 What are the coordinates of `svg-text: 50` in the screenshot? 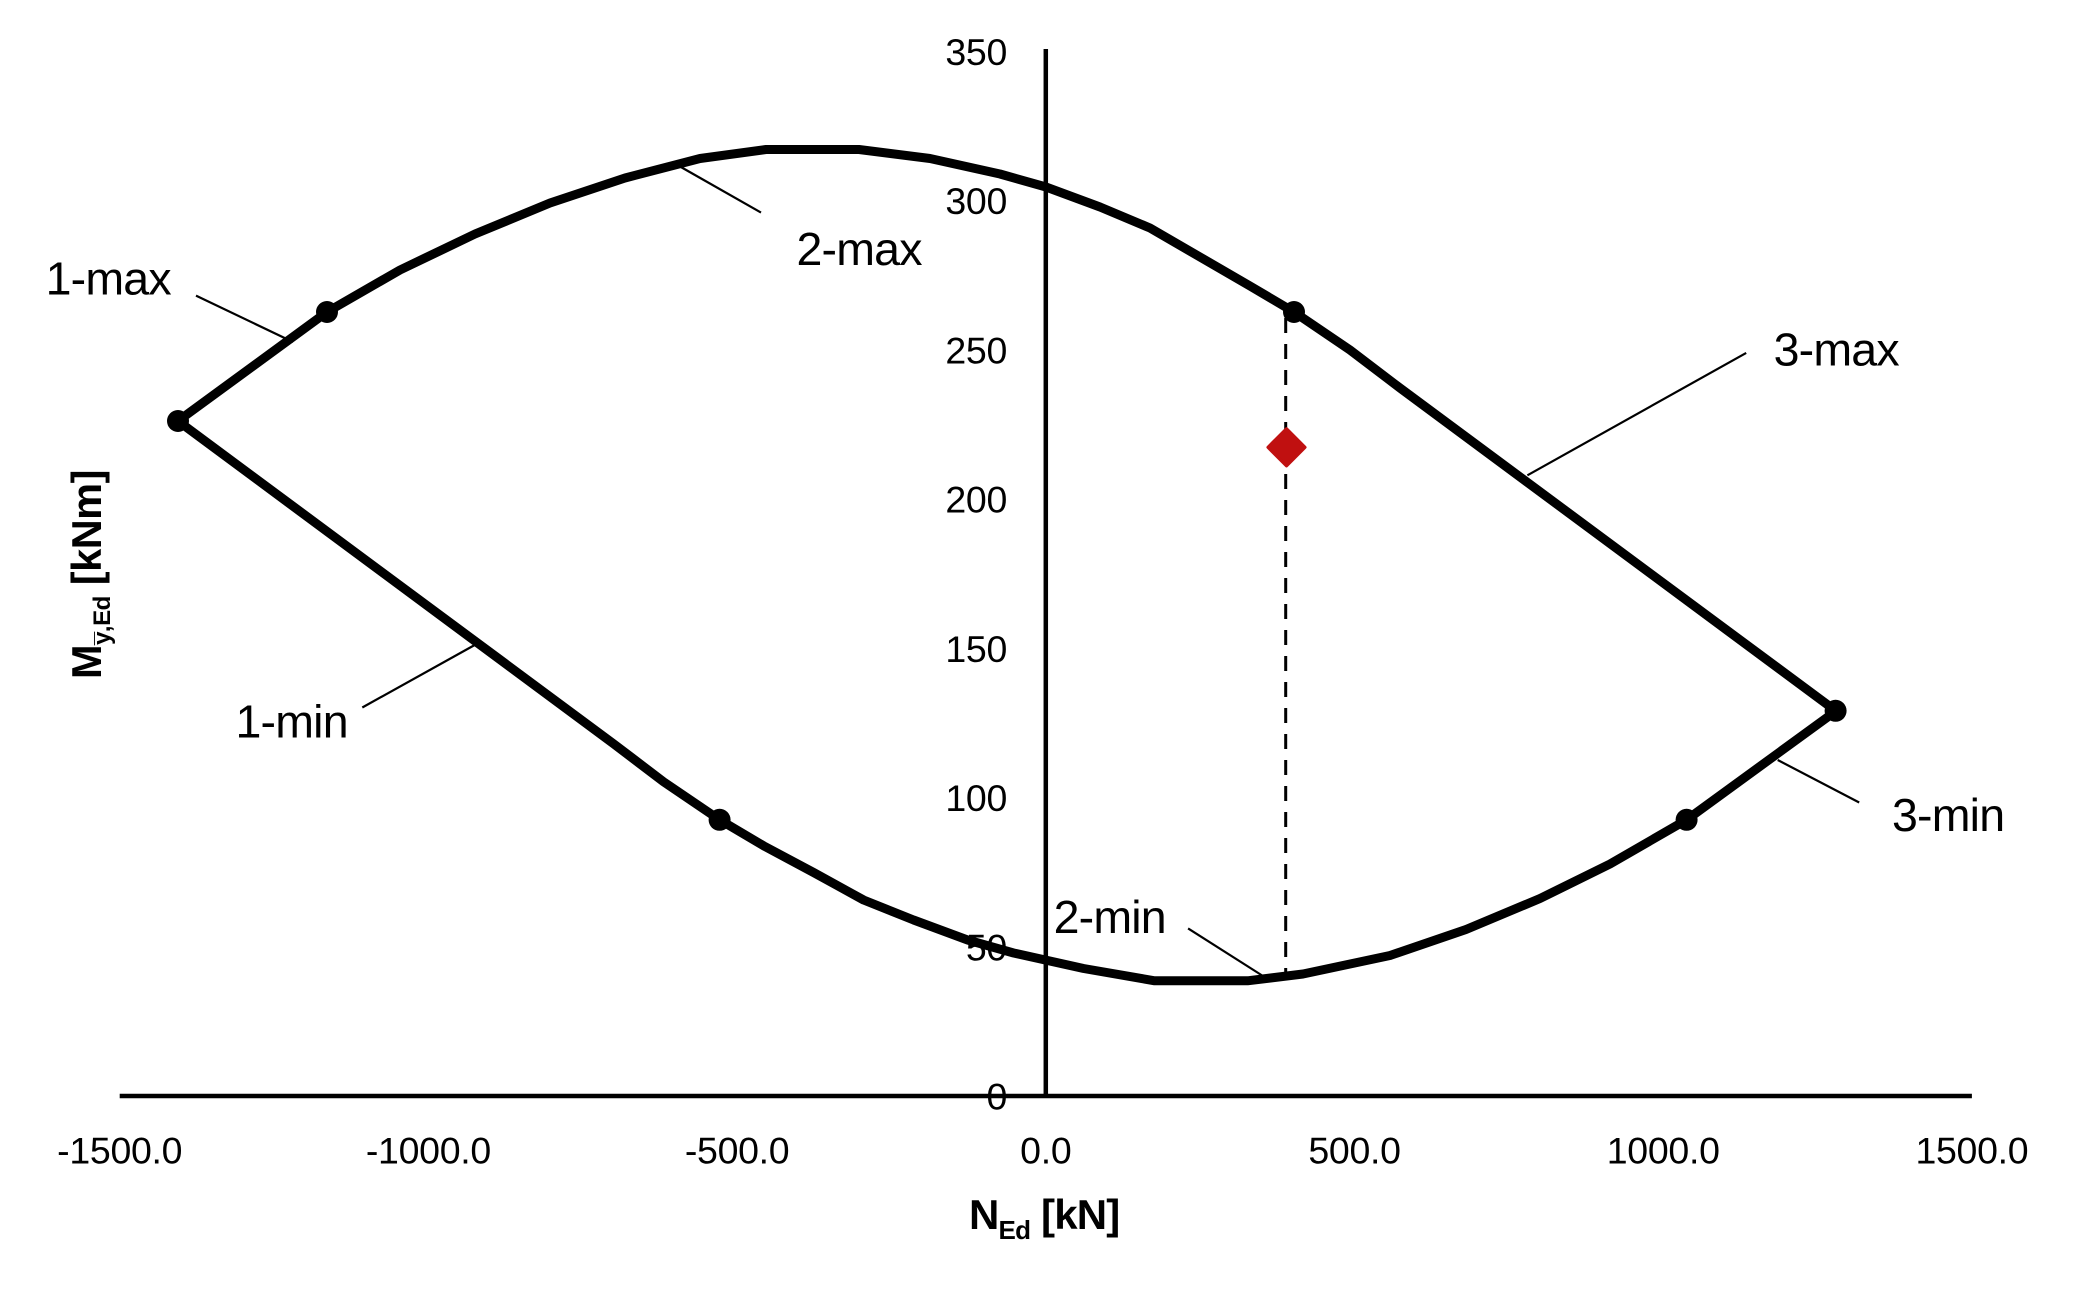 It's located at (986, 948).